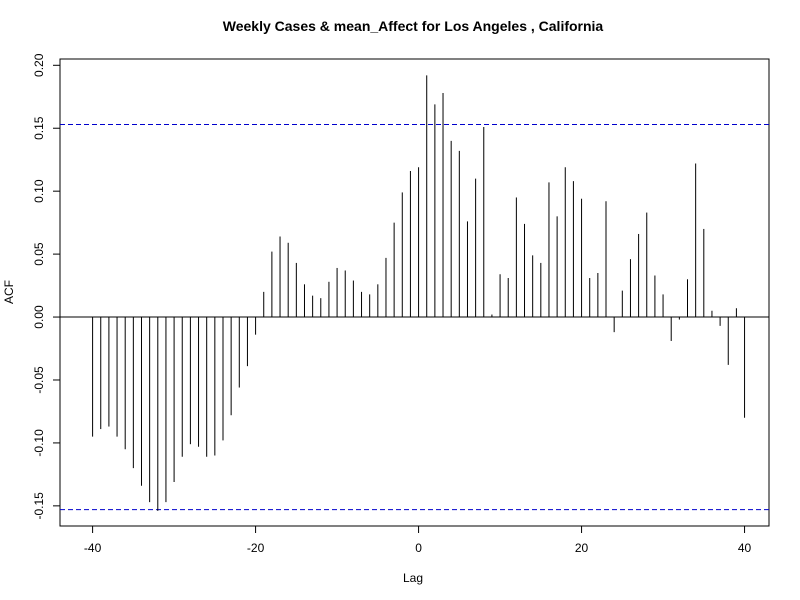 Image resolution: width=800 pixels, height=600 pixels. I want to click on y-tick-label: 0.15, so click(39, 128).